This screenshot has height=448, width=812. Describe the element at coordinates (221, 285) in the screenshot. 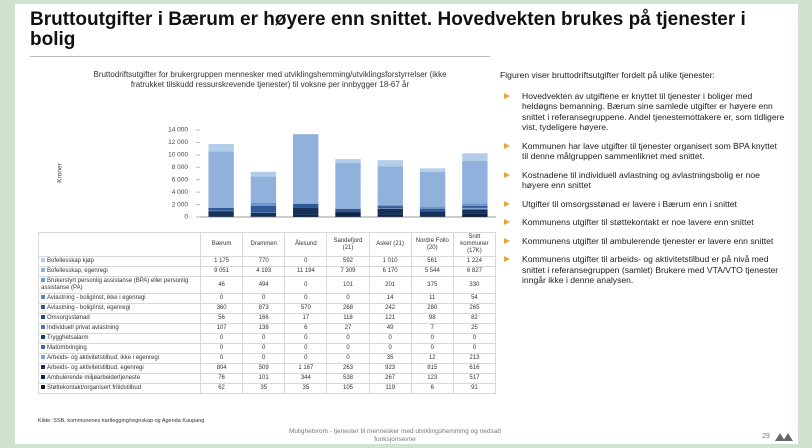

I see `value-cell: 46` at that location.